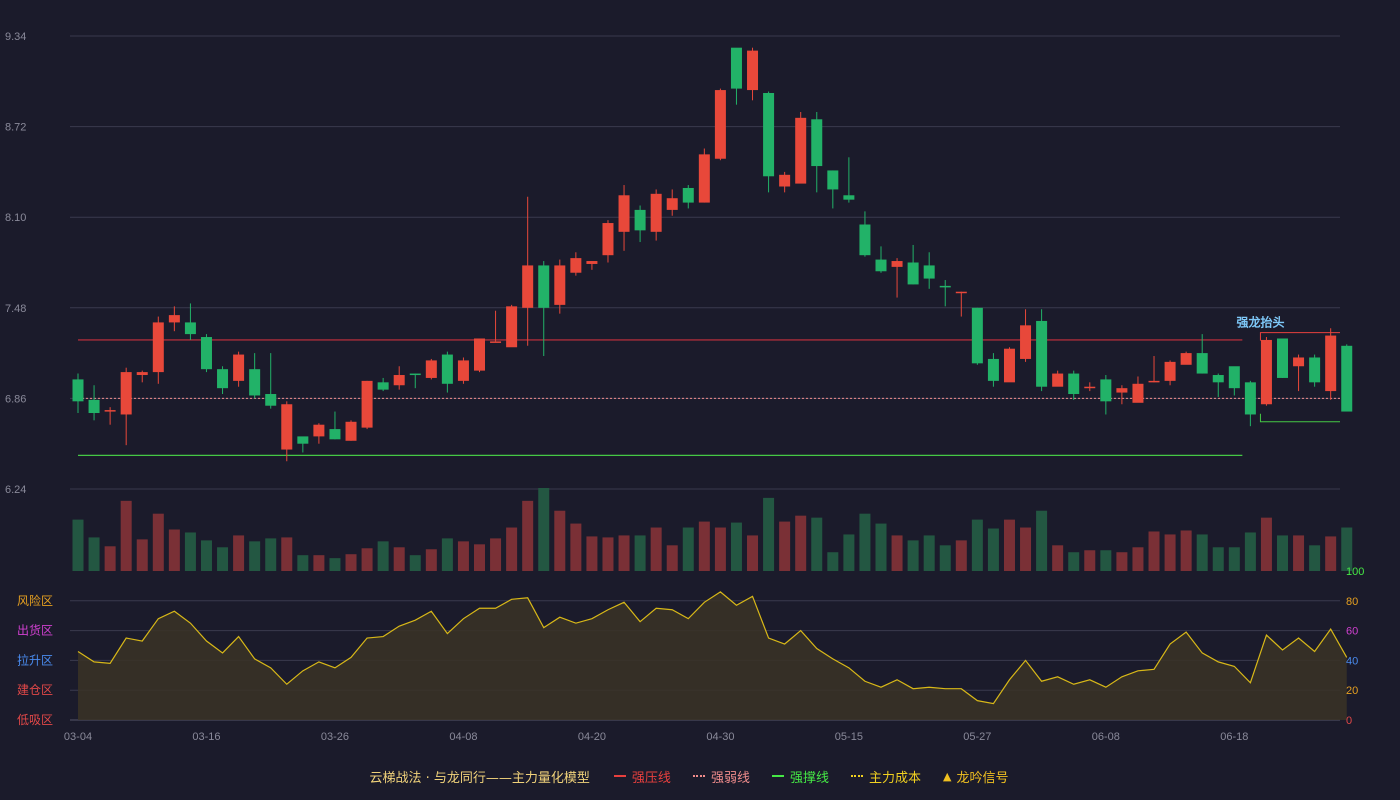 This screenshot has width=1400, height=800. Describe the element at coordinates (1260, 322) in the screenshot. I see `annotation-label: 强龙抬头` at that location.